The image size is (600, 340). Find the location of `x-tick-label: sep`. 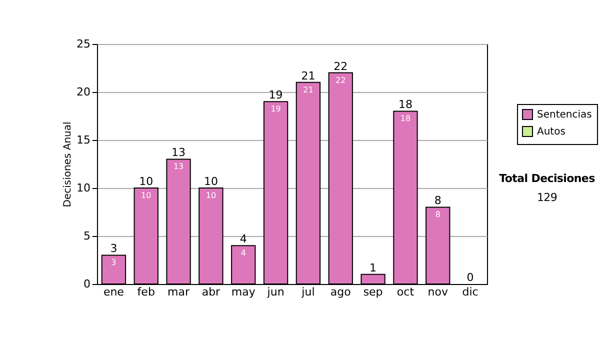

x-tick-label: sep is located at coordinates (373, 292).